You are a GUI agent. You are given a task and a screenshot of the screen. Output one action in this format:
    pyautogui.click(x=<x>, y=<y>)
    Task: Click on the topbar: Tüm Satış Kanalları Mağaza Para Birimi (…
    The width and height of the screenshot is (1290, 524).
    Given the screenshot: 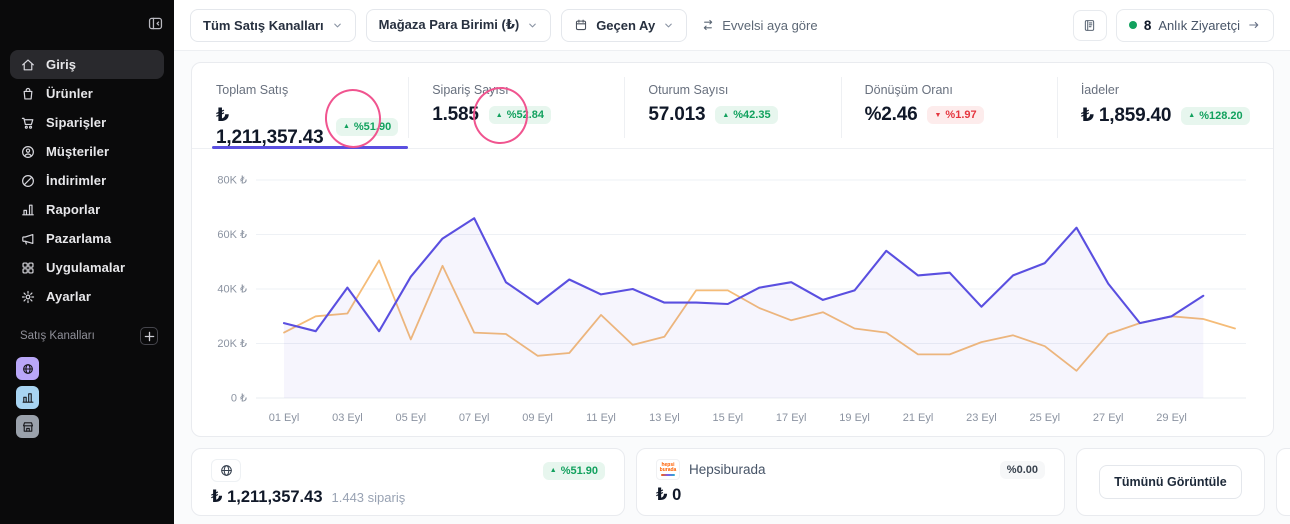 What is the action you would take?
    pyautogui.click(x=732, y=25)
    